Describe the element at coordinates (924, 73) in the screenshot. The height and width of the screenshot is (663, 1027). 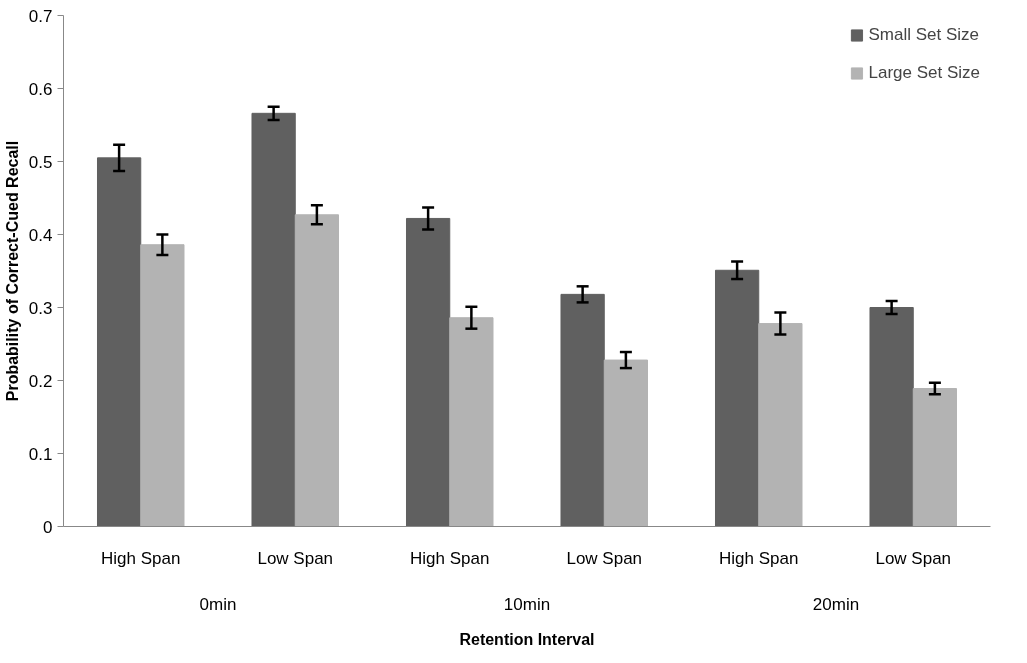
I see `legend-label: Large Set Size` at that location.